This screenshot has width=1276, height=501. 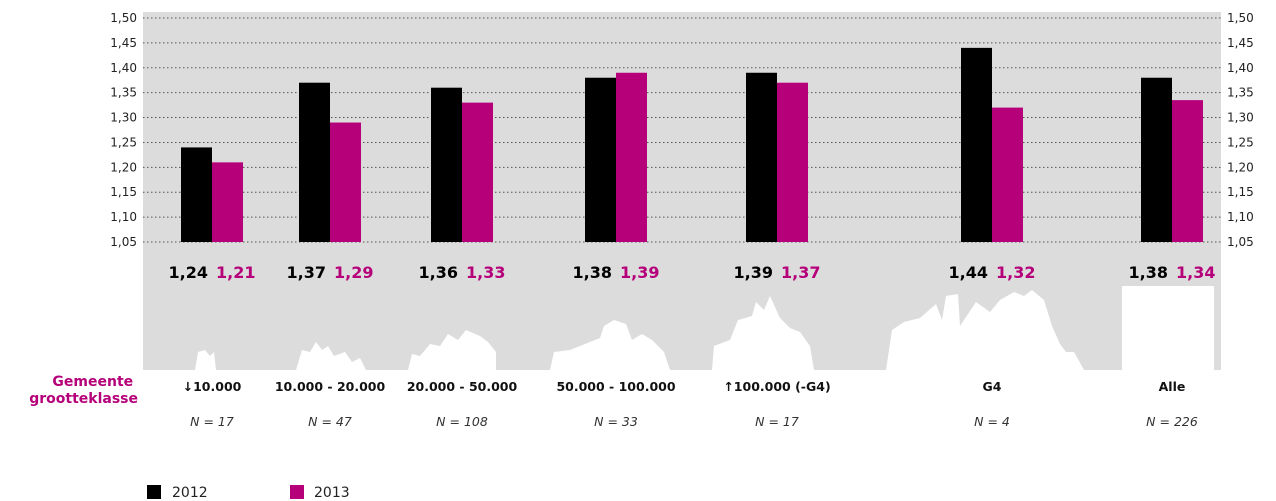 I want to click on value-label-2013-1: 1,29, so click(x=353, y=272).